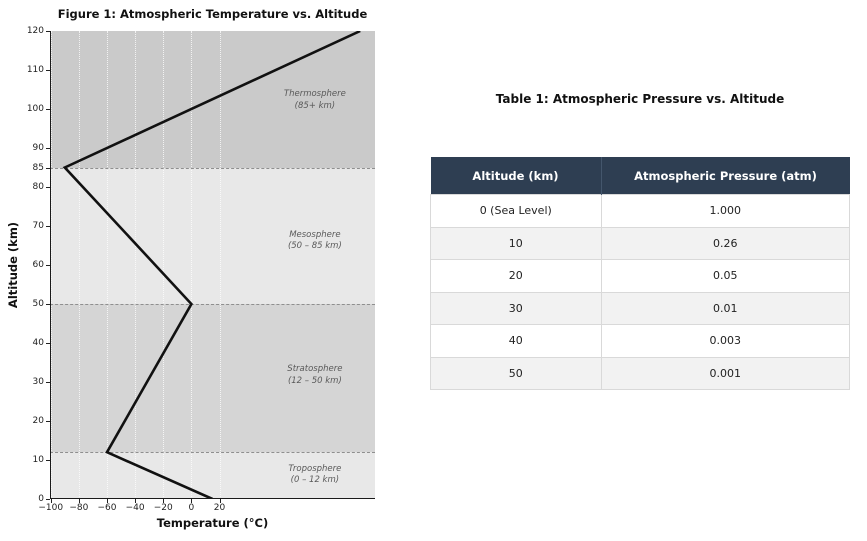 Image resolution: width=867 pixels, height=541 pixels. I want to click on band-stratosphere, so click(212, 378).